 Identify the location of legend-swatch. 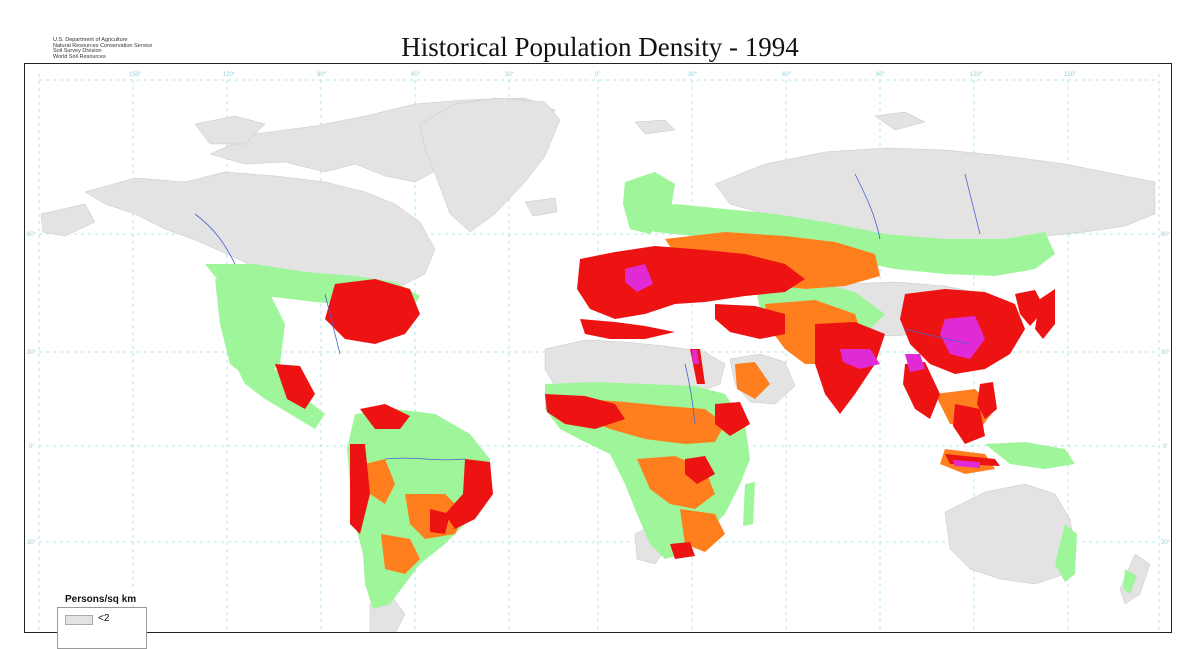
(79, 620).